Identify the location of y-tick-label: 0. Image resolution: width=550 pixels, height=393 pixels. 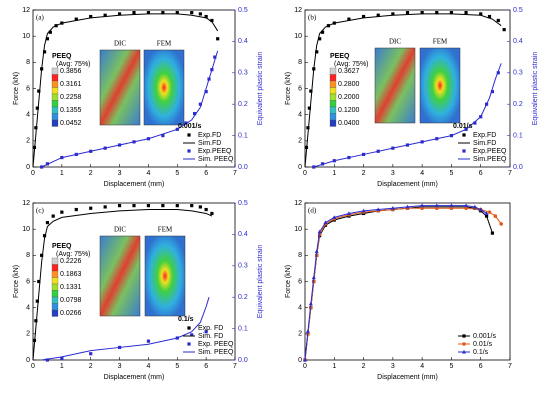
(28, 167).